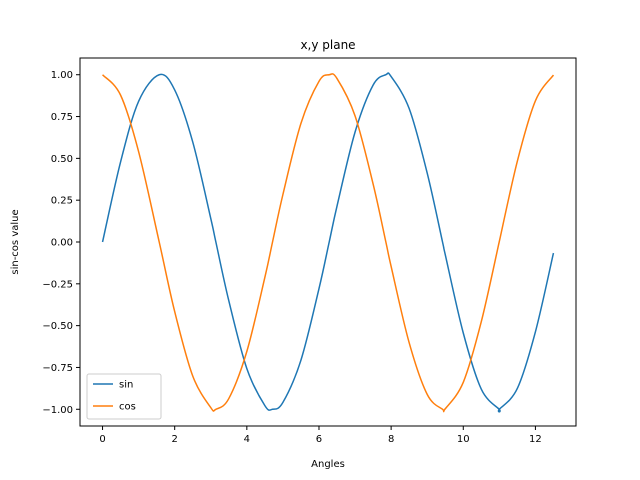  I want to click on x-axis: 0 2 4 6 8 10 12, so click(320, 435).